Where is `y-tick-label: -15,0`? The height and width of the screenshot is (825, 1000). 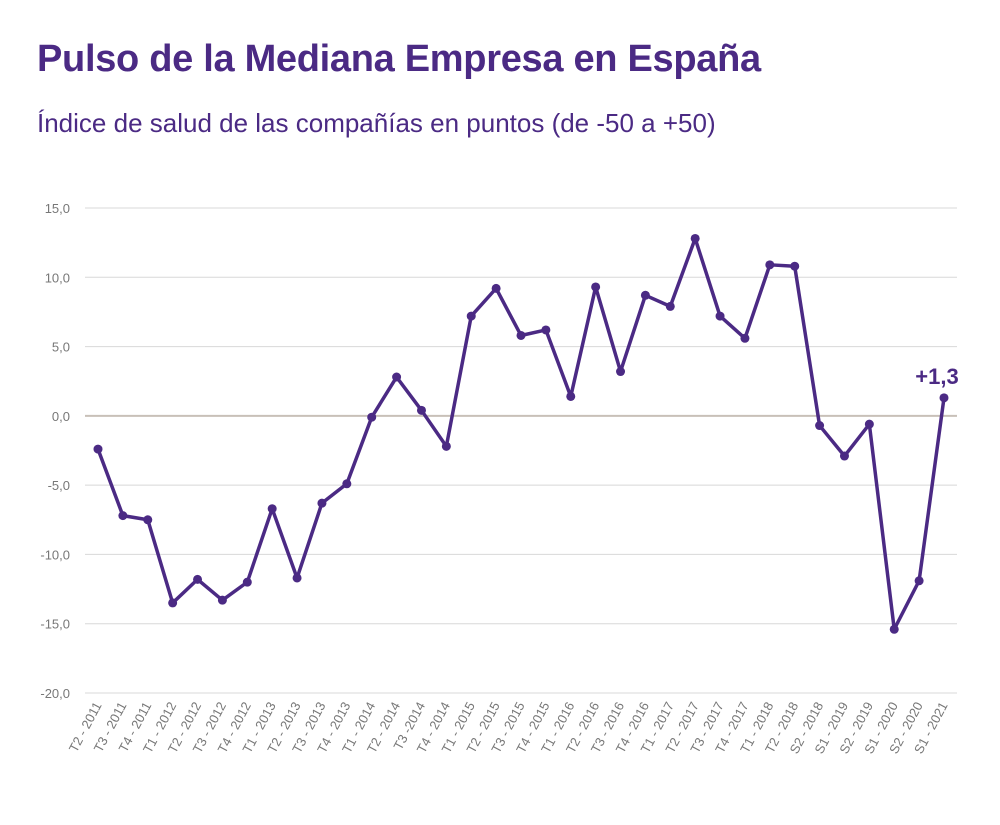
y-tick-label: -15,0 is located at coordinates (55, 624).